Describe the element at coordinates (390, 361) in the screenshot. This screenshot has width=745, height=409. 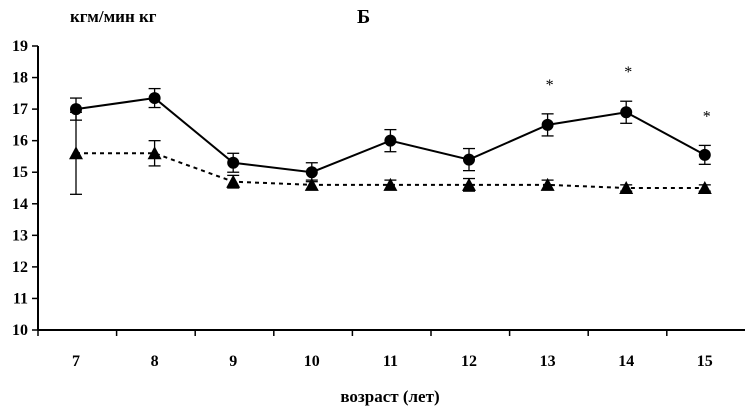
I see `x-tick-label-11: 11` at that location.